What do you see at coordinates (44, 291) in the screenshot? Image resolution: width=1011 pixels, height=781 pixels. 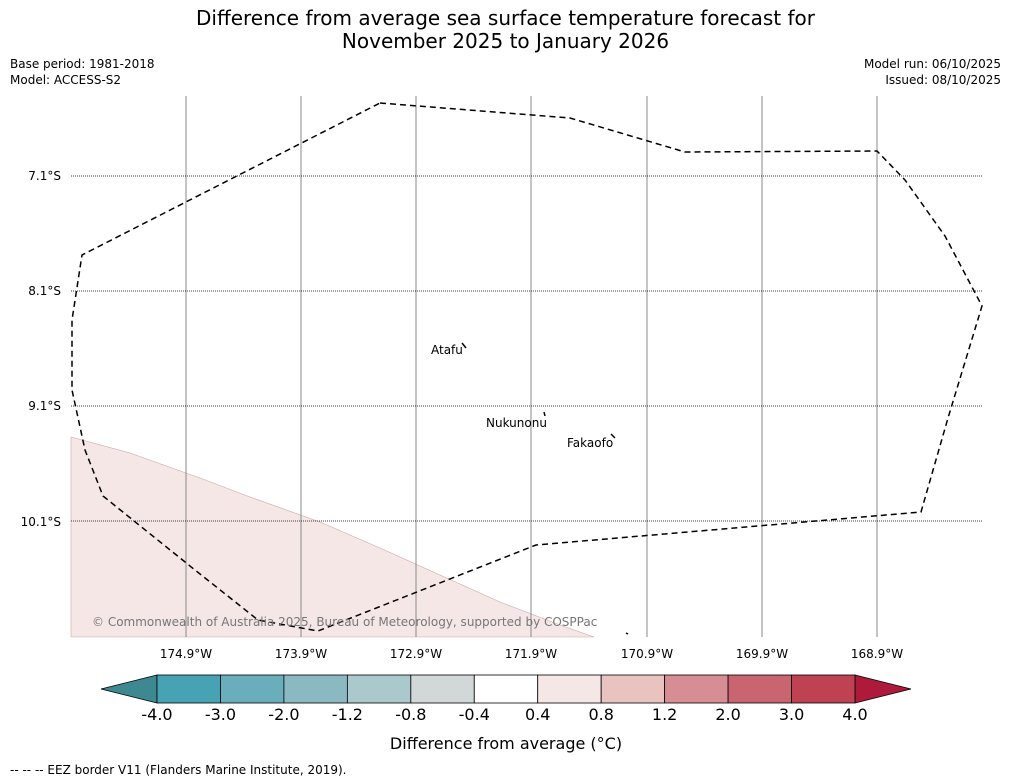 I see `lat-label: 8.1°S` at bounding box center [44, 291].